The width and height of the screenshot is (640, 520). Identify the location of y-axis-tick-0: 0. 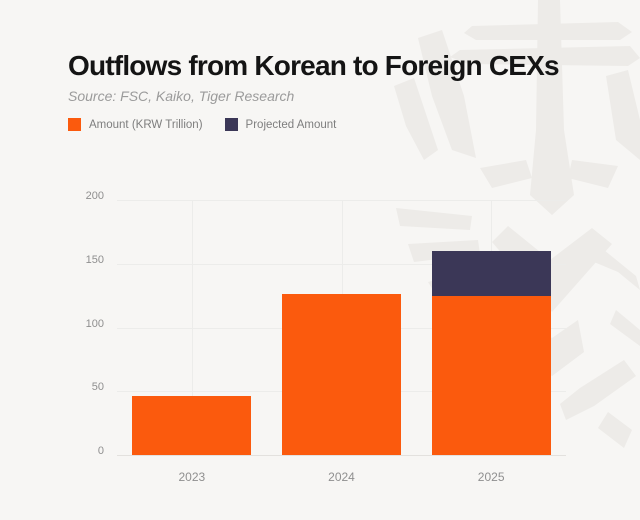
(100, 451).